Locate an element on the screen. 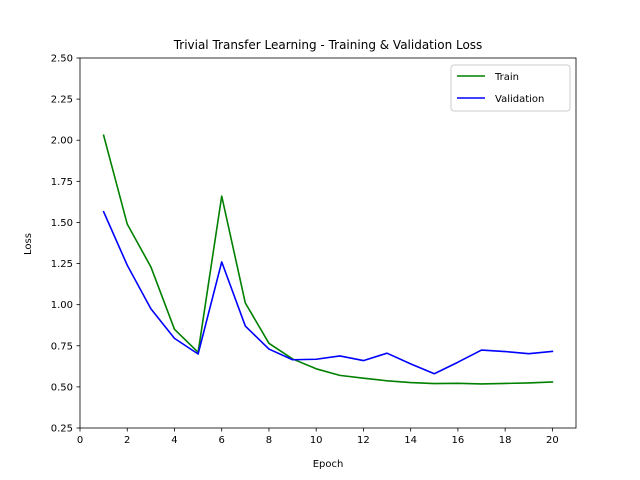  y-tick-label: 1.75 is located at coordinates (62, 182).